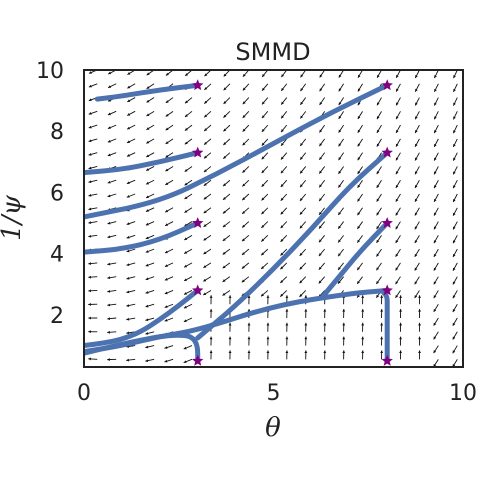 This screenshot has width=480, height=480. I want to click on x-tick-label: 5, so click(274, 393).